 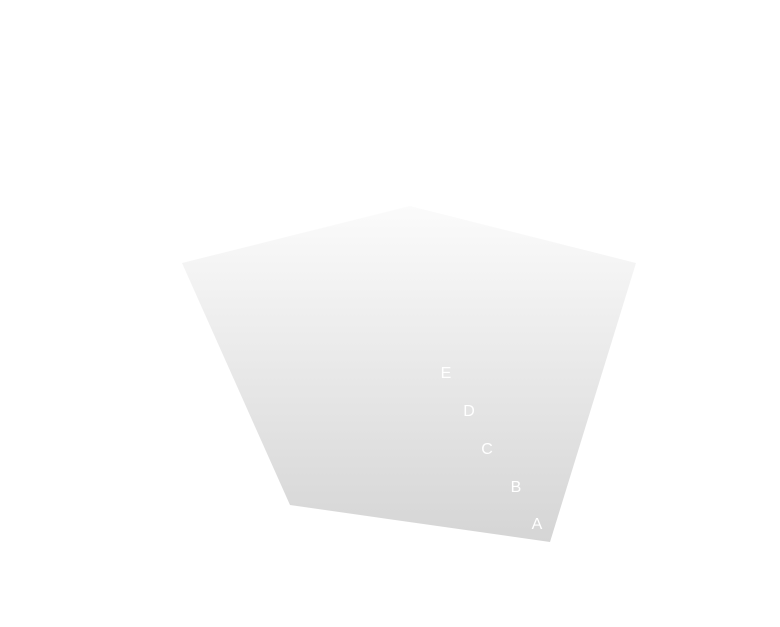 What do you see at coordinates (446, 373) in the screenshot?
I see `axis-label-e: E` at bounding box center [446, 373].